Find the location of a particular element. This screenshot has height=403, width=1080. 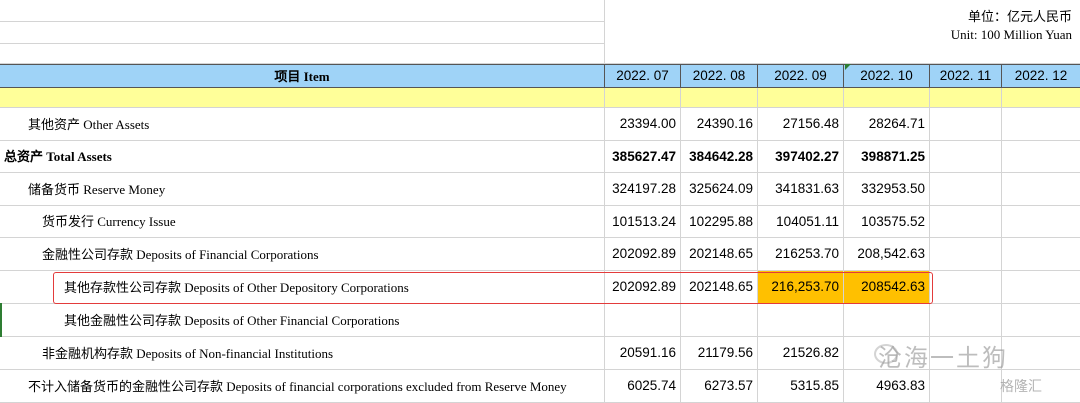

value-cell: 20591.16 is located at coordinates (643, 353).